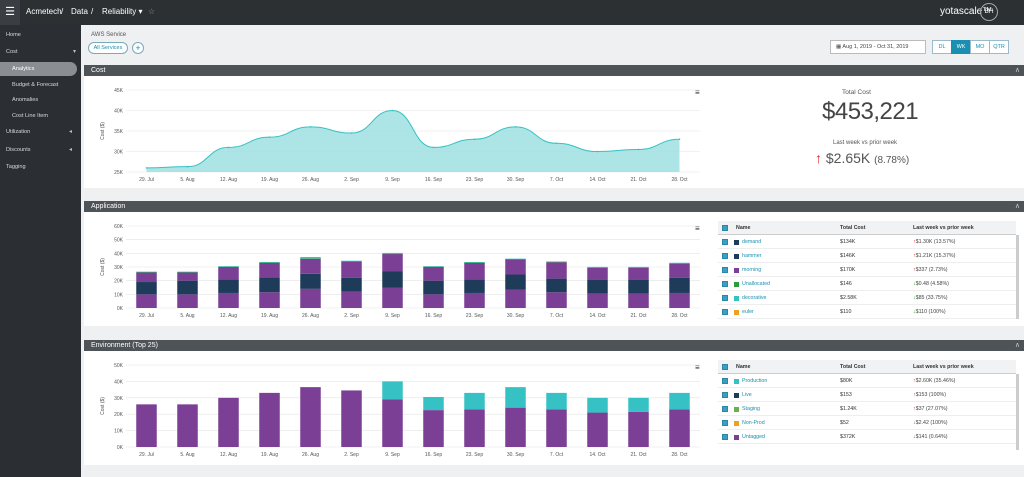  What do you see at coordinates (25, 100) in the screenshot?
I see `sidebar-item-anomalies: Anomalies` at bounding box center [25, 100].